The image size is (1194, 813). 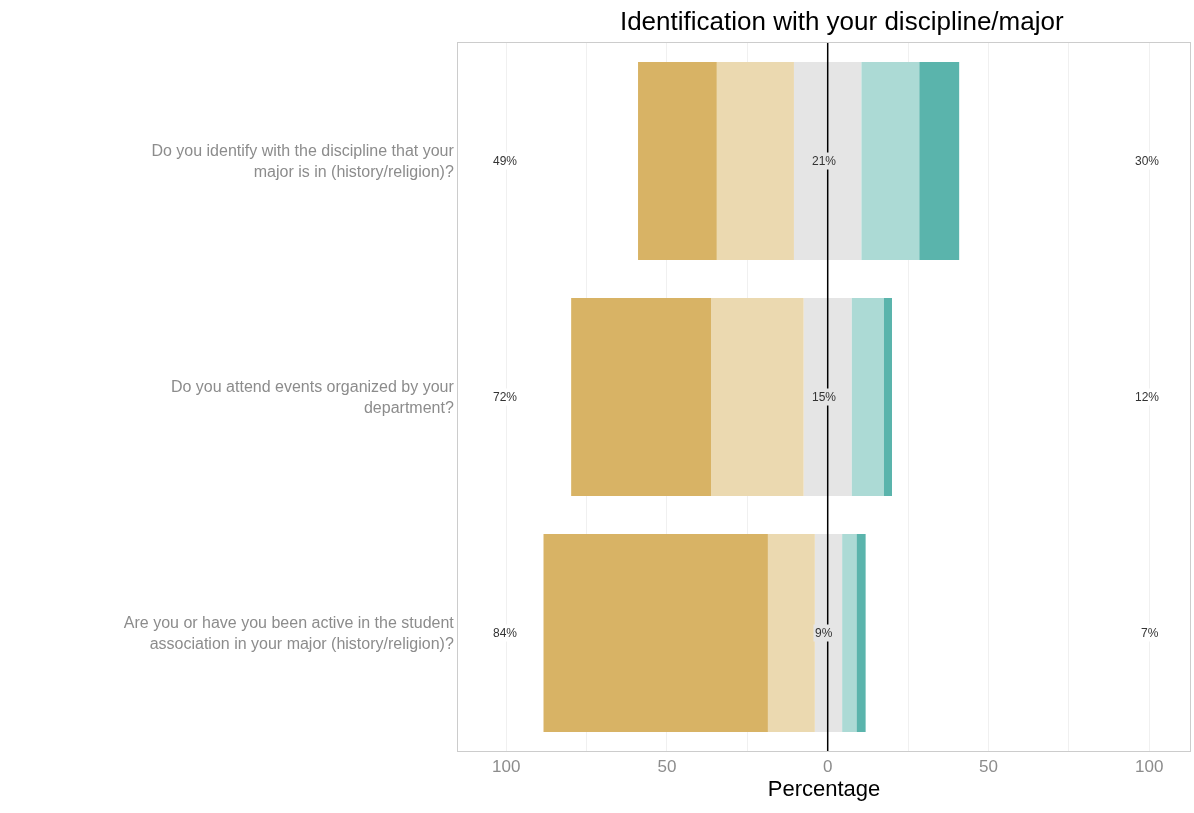 I want to click on annotation: 9%, so click(x=824, y=633).